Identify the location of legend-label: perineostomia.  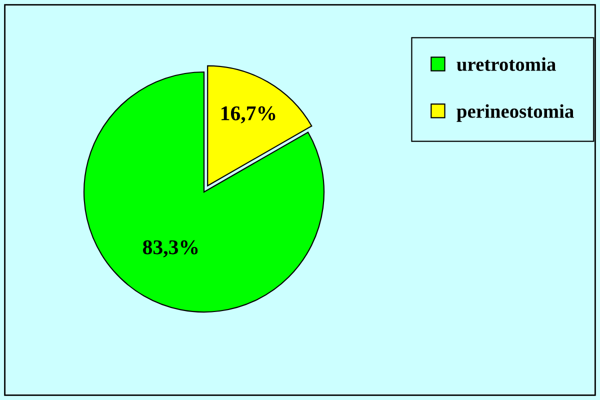
(515, 113).